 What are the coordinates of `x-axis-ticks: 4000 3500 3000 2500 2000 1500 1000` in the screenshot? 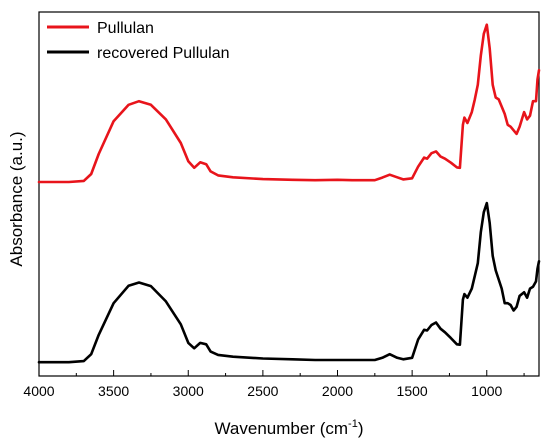 It's located at (274, 384).